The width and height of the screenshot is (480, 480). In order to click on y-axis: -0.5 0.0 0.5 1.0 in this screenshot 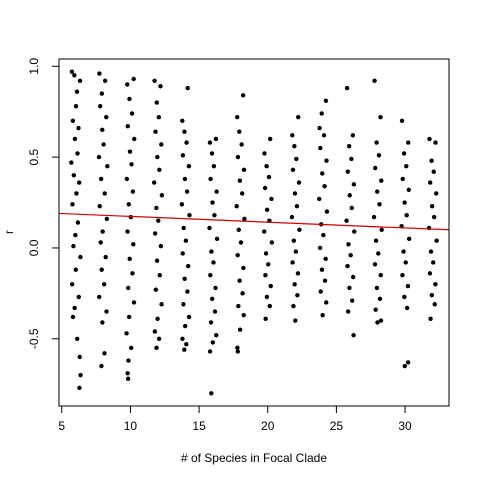, I will do `click(43, 203)`.